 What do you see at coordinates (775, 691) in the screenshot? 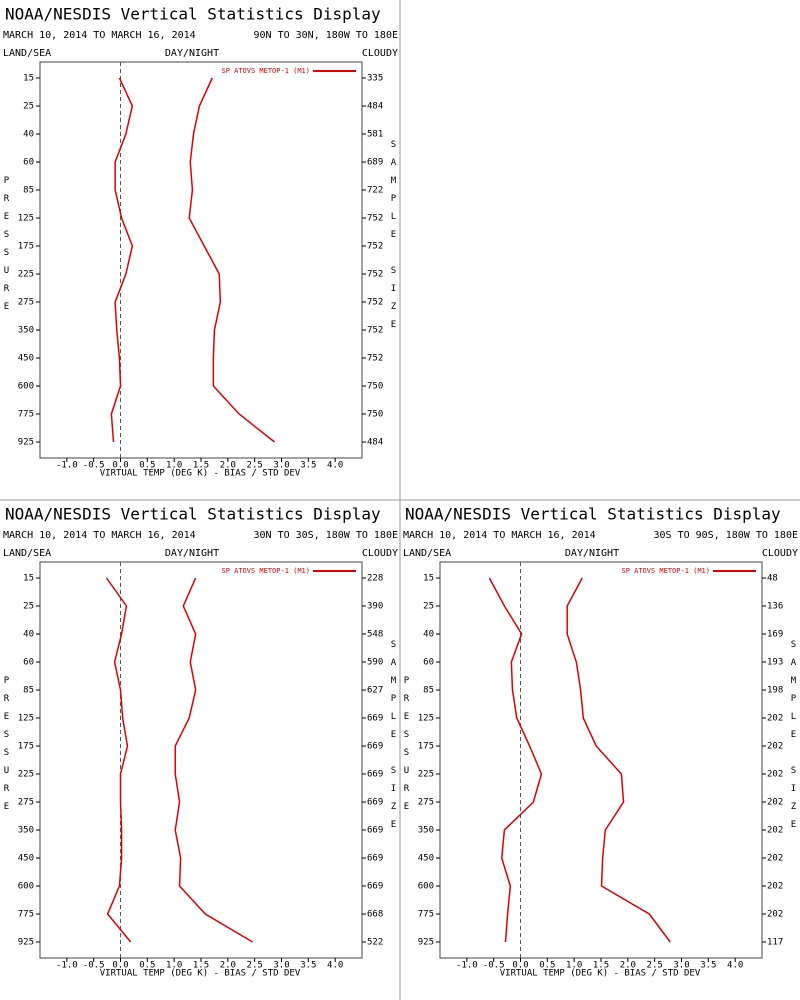
I see `sample-size-label: 198` at bounding box center [775, 691].